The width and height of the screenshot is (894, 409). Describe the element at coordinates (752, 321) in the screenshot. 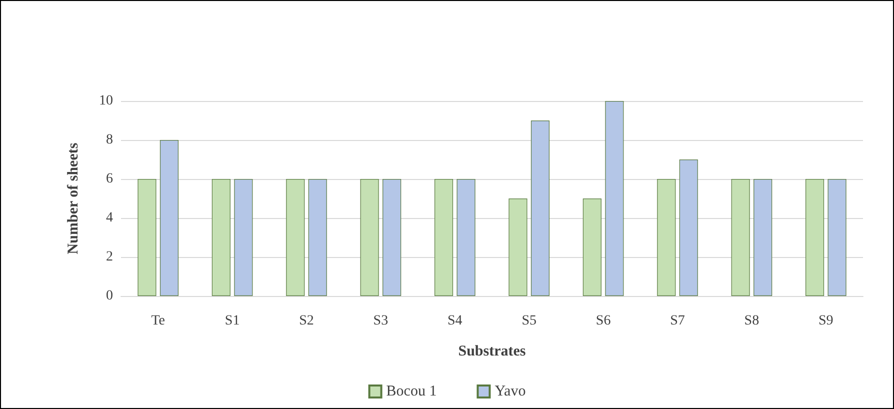

I see `x-tick-label: S8` at that location.